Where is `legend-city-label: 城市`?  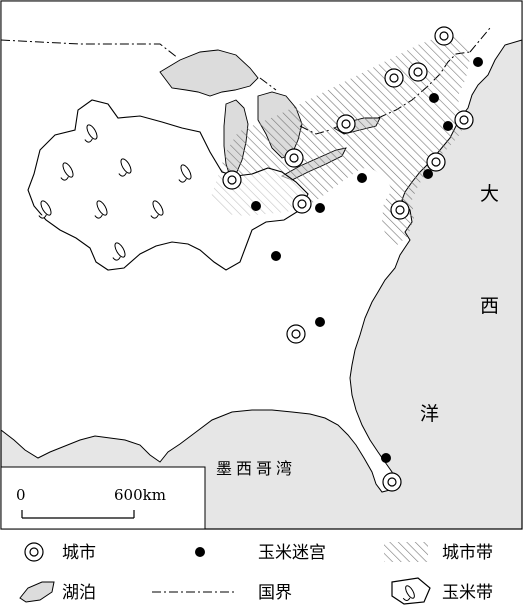
legend-city-label: 城市 is located at coordinates (79, 553).